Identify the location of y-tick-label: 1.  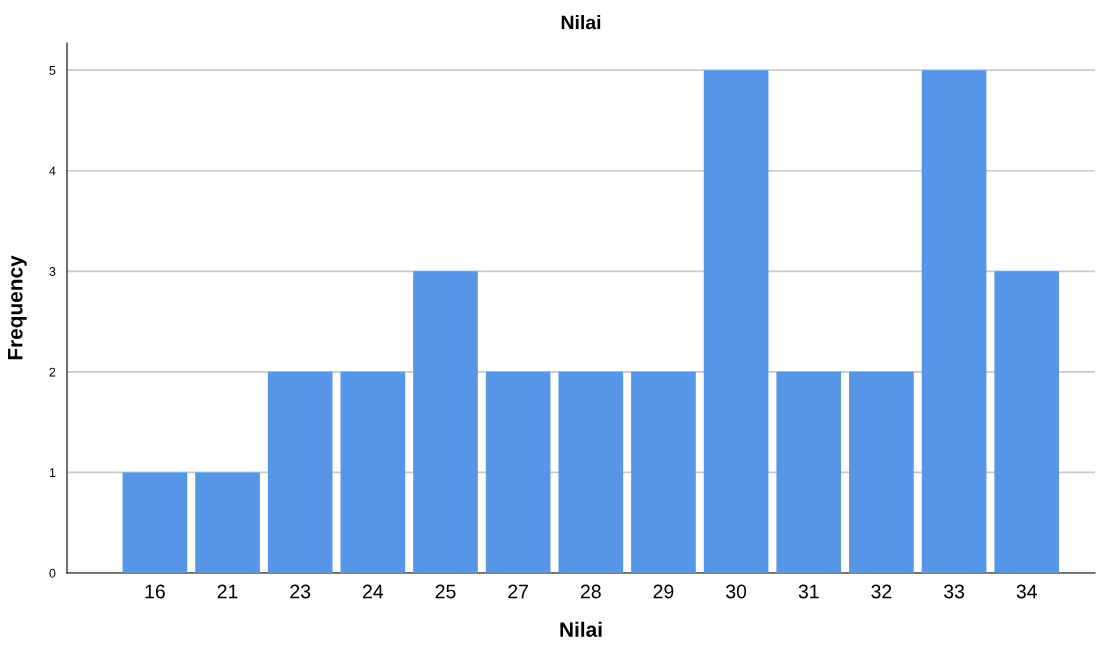
(52, 472).